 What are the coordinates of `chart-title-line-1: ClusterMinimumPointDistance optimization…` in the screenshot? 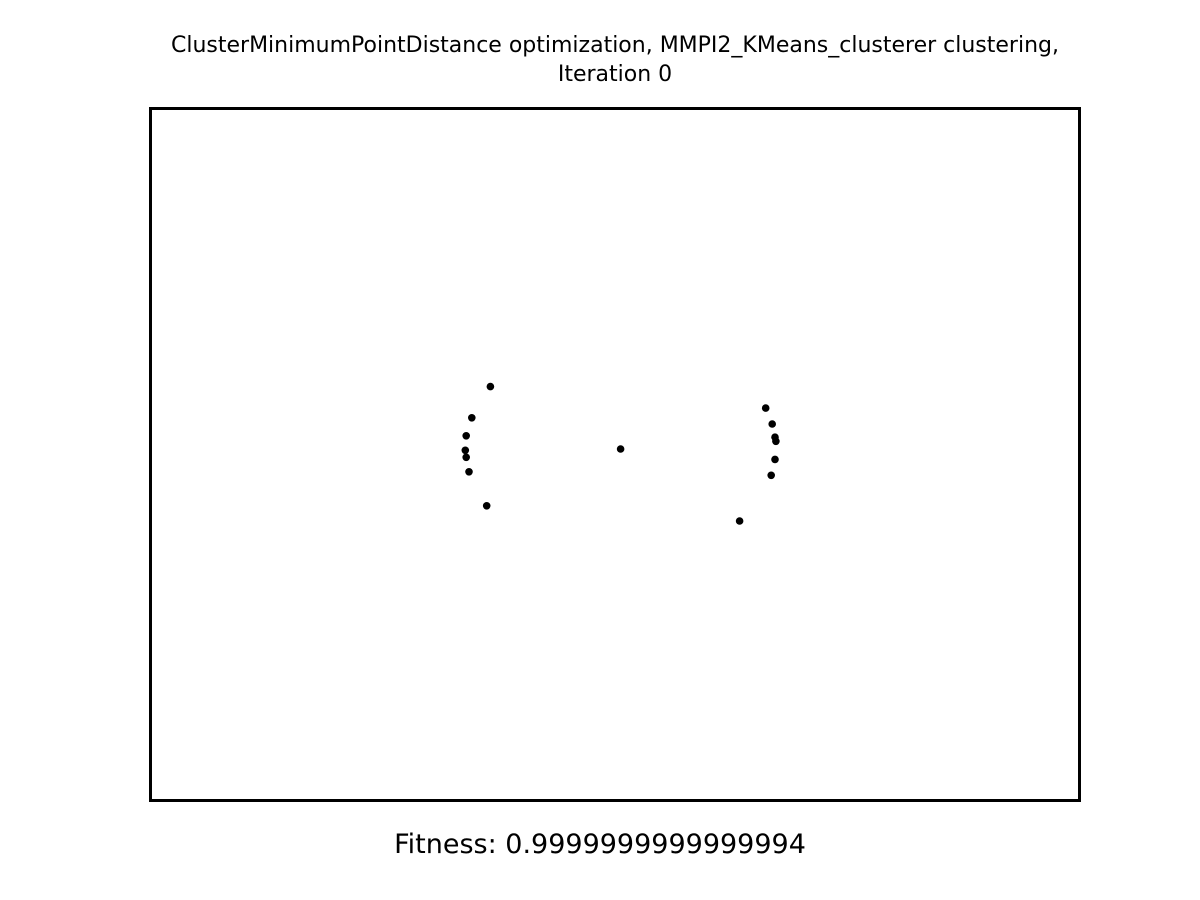 It's located at (614, 45).